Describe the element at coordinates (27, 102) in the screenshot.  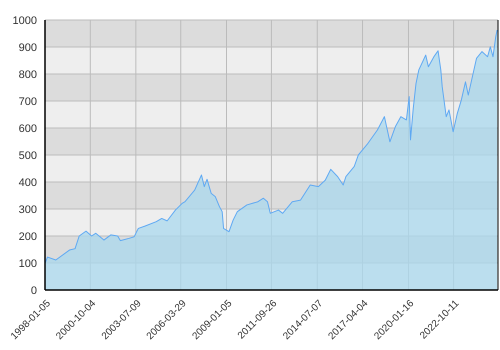
I see `y-tick-label: 700` at that location.